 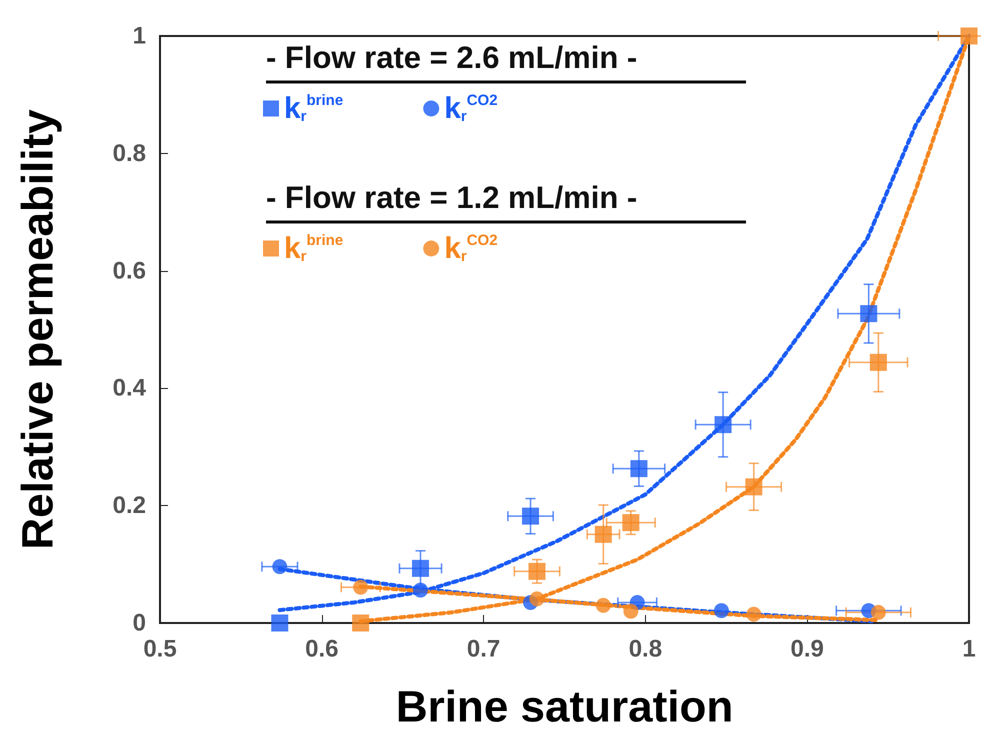 I want to click on y-tick-label: 0, so click(x=139, y=623).